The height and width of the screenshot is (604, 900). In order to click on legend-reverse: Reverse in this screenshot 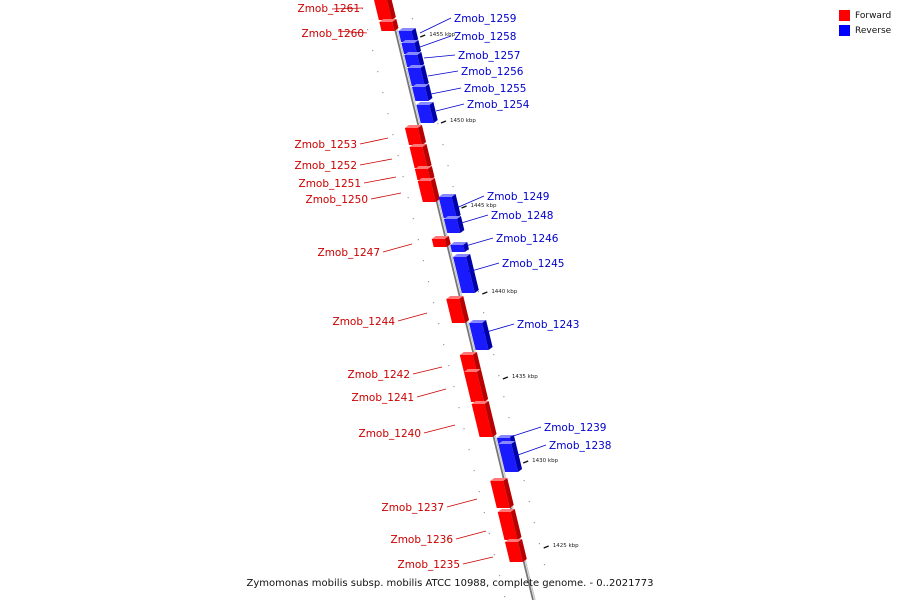, I will do `click(865, 30)`.